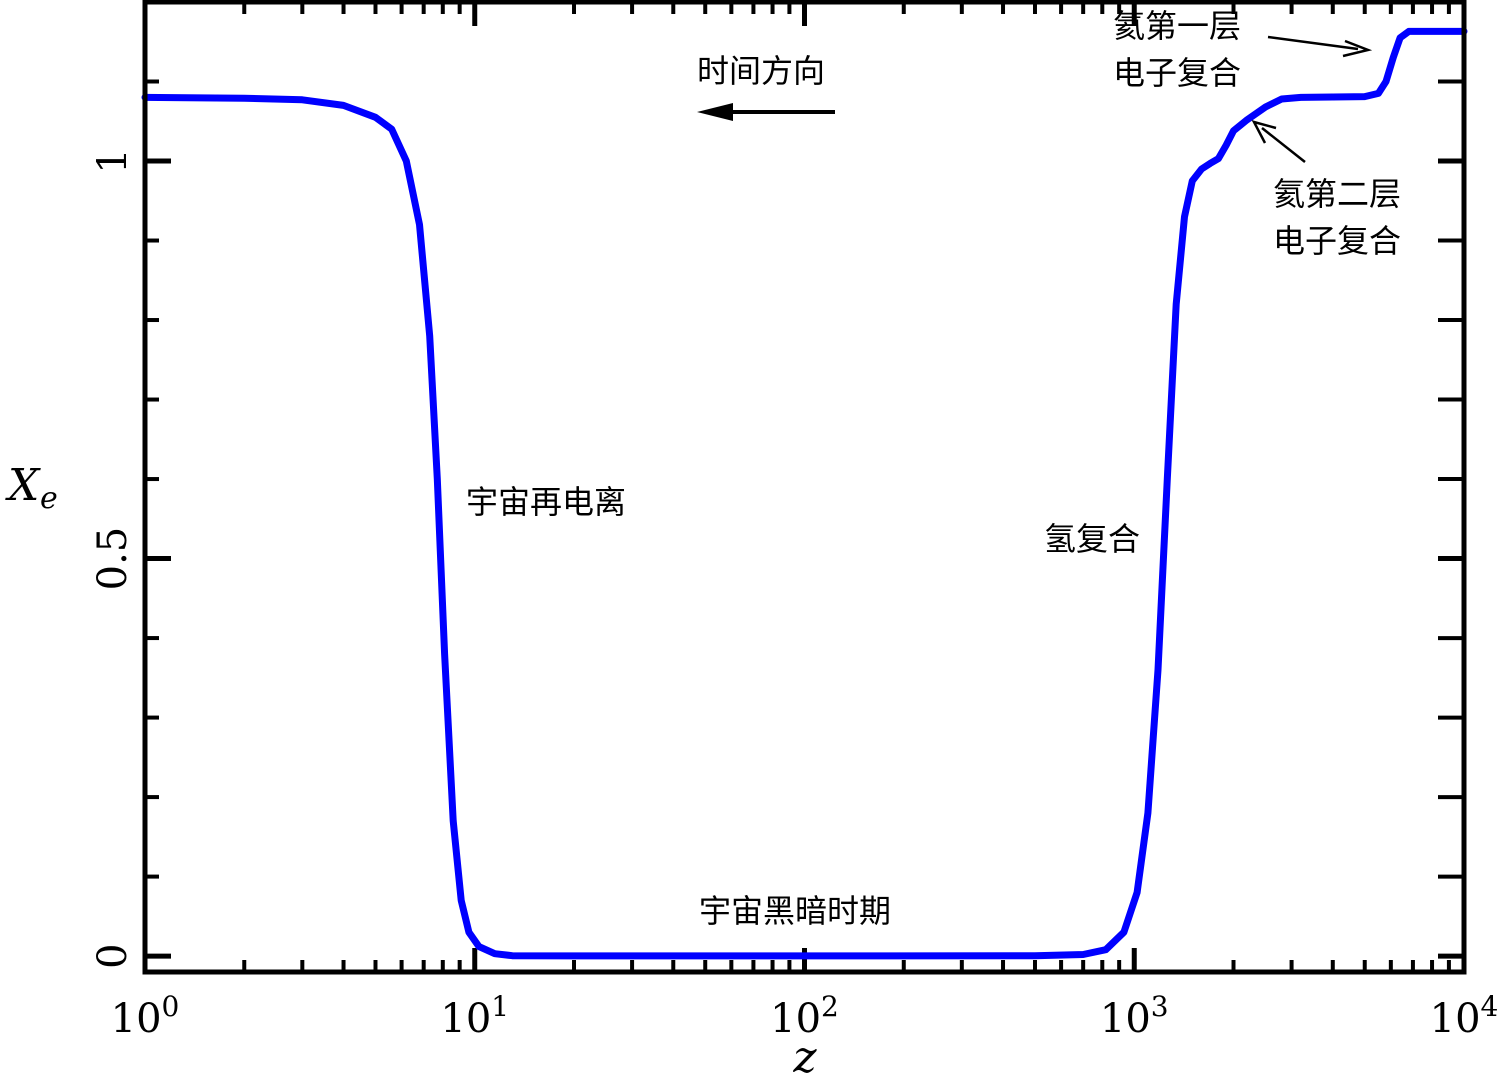 The height and width of the screenshot is (1080, 1504). I want to click on x-tick-label: 104, so click(1464, 1016).